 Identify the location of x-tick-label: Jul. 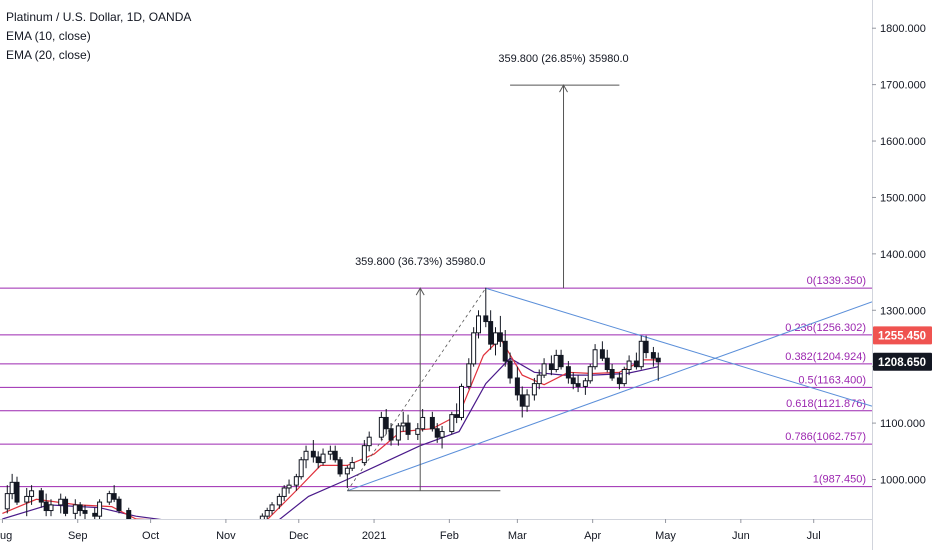
(814, 536).